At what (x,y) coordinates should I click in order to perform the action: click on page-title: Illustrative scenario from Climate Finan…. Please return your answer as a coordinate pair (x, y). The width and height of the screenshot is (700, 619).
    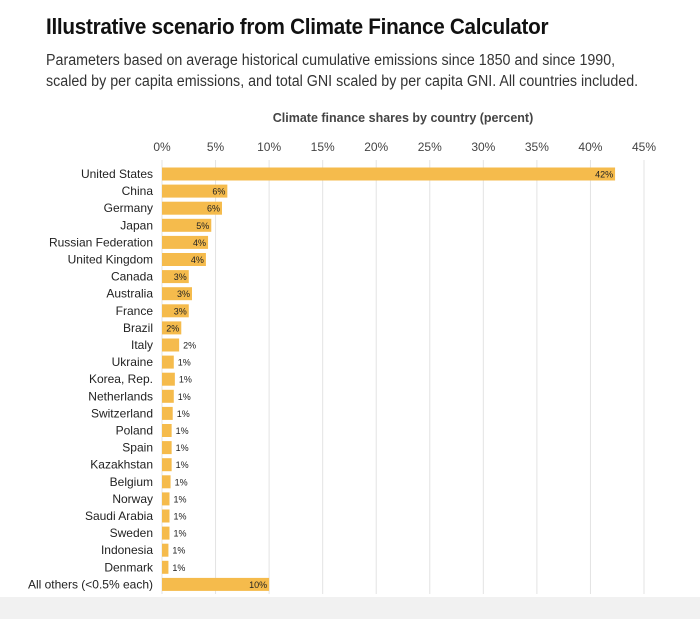
    Looking at the image, I should click on (297, 26).